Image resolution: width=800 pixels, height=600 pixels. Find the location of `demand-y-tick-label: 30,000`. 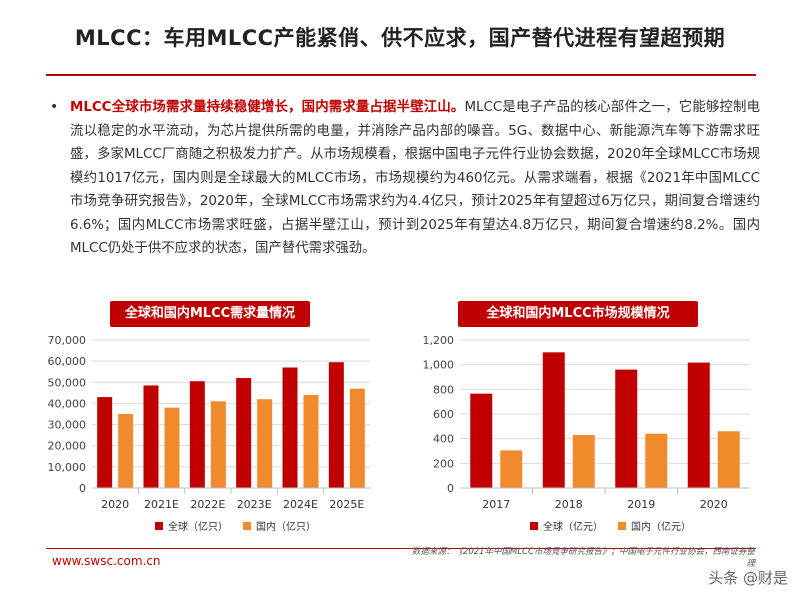

demand-y-tick-label: 30,000 is located at coordinates (67, 425).